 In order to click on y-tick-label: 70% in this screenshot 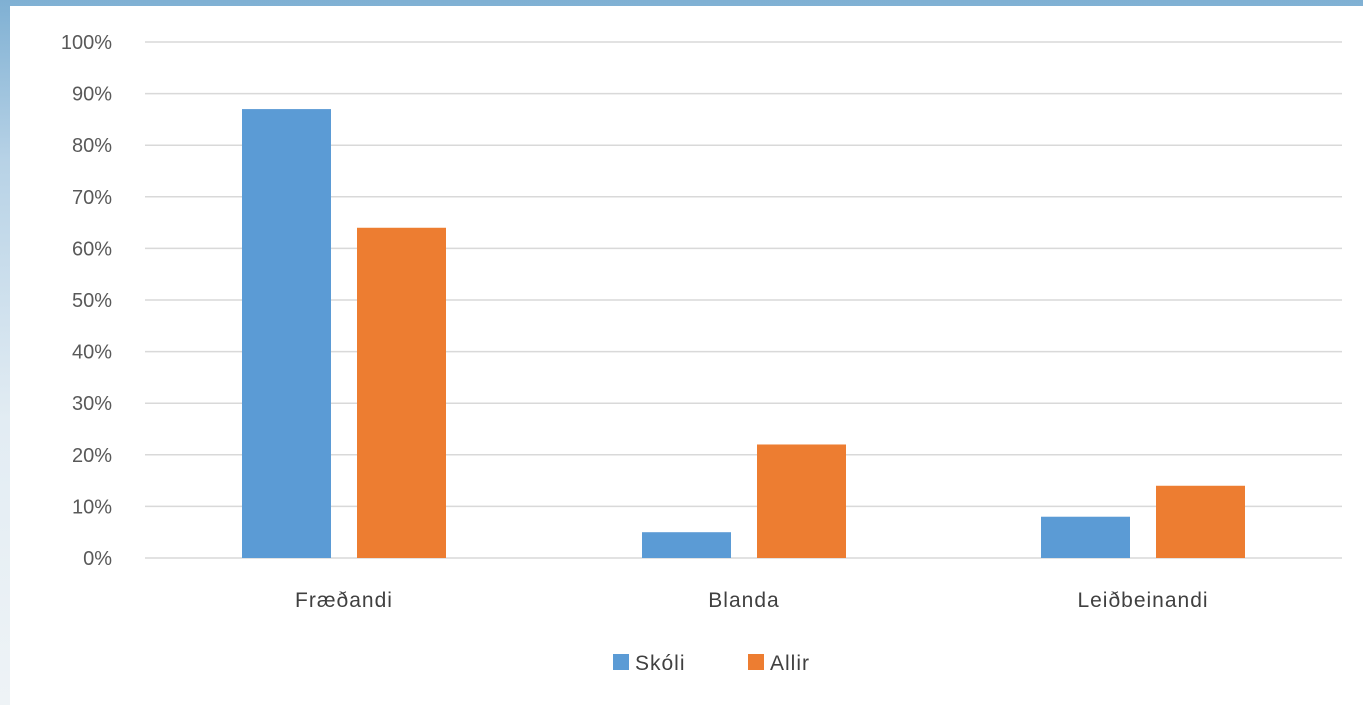, I will do `click(92, 198)`.